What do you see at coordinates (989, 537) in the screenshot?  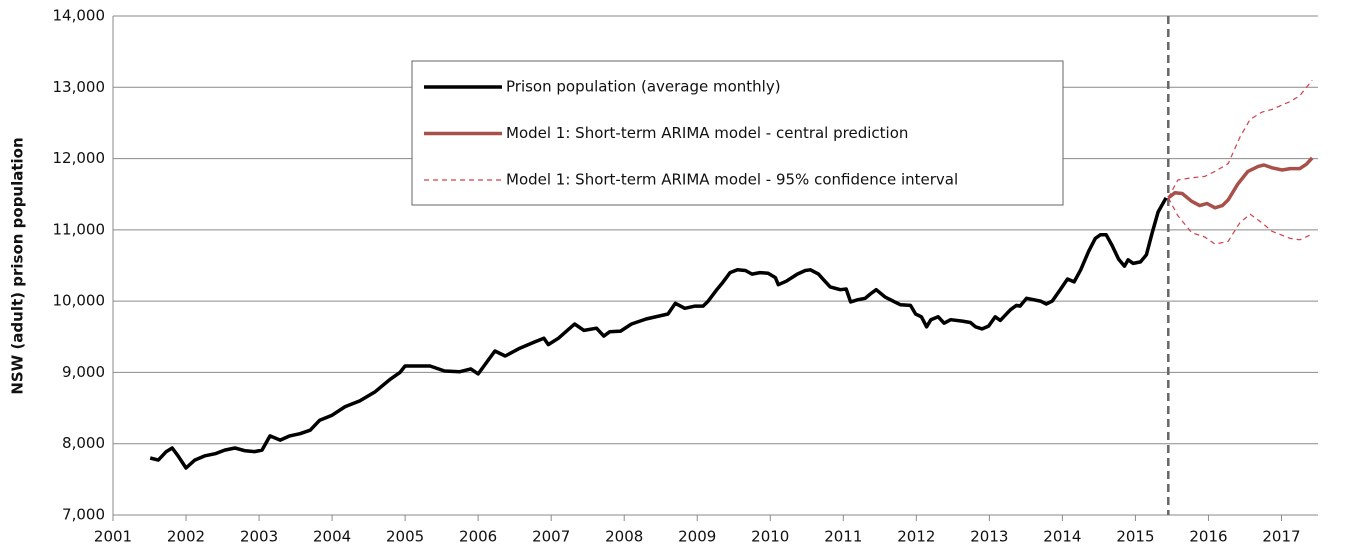 I see `x-tick-label: 2013` at bounding box center [989, 537].